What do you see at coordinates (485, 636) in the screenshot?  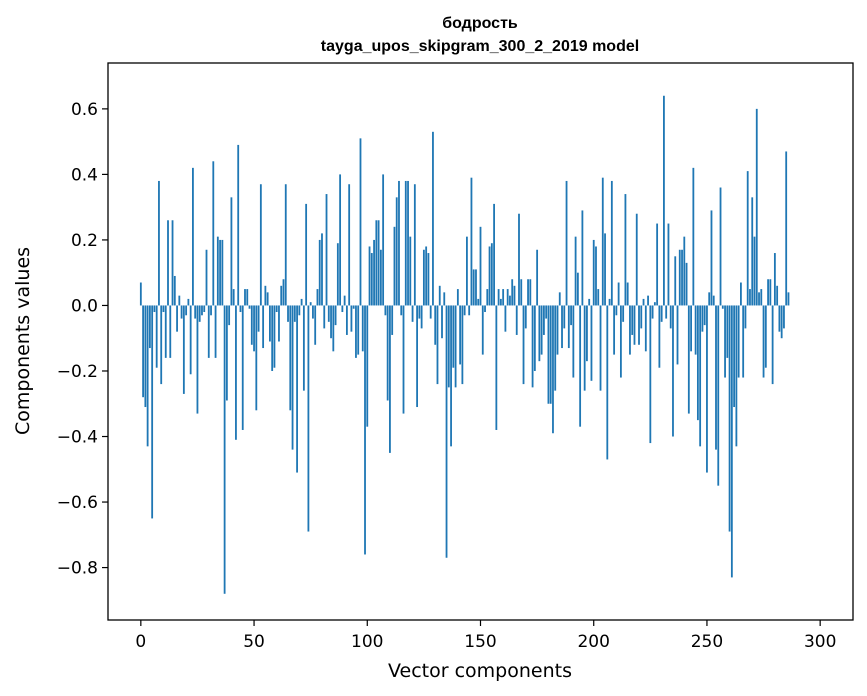 I see `x-axis-ticks: 0 50 100 150 200 250 300` at bounding box center [485, 636].